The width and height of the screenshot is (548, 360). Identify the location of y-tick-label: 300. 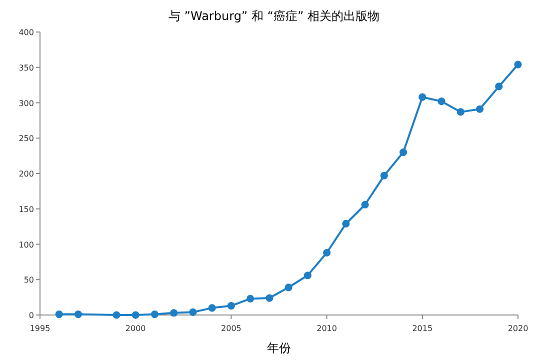
(26, 103).